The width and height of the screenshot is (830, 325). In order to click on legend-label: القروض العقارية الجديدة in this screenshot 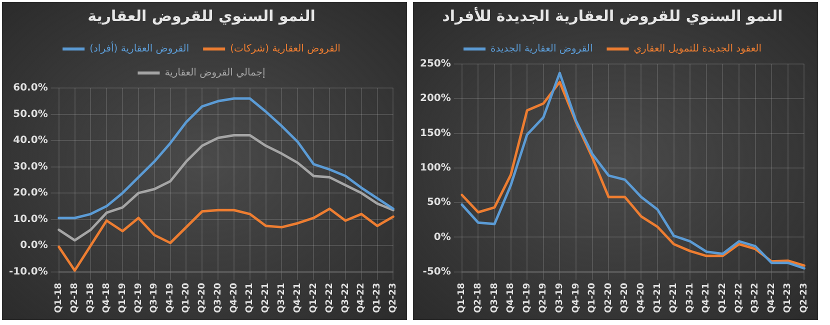, I will do `click(541, 49)`.